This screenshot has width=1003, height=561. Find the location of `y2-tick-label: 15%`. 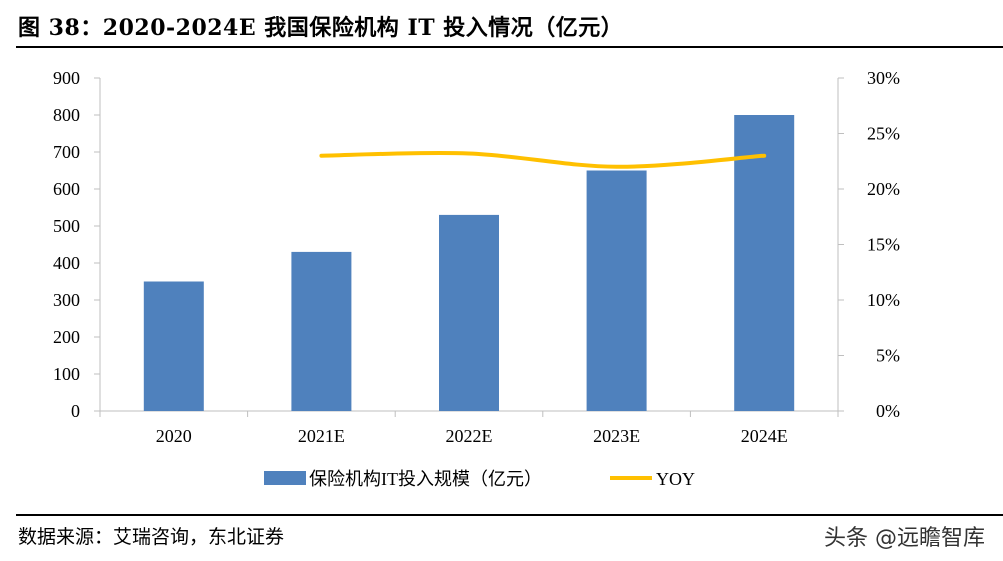

y2-tick-label: 15% is located at coordinates (883, 245).